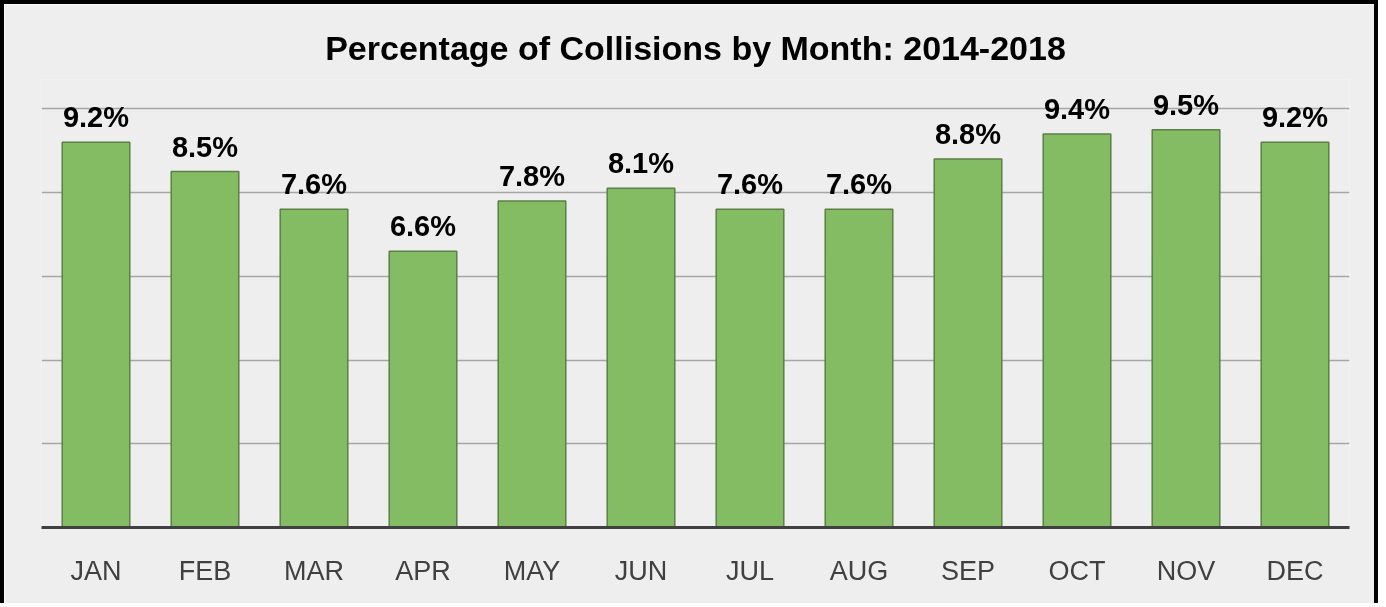 This screenshot has width=1386, height=607. I want to click on x-tick-label: MAR, so click(314, 570).